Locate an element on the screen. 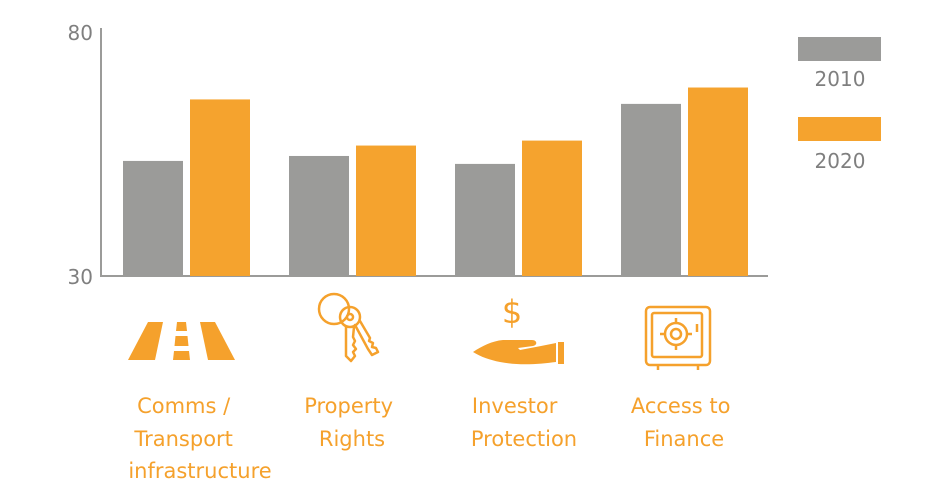 Image resolution: width=936 pixels, height=489 pixels. bar-2020-comms-transport-infrastructure is located at coordinates (220, 187).